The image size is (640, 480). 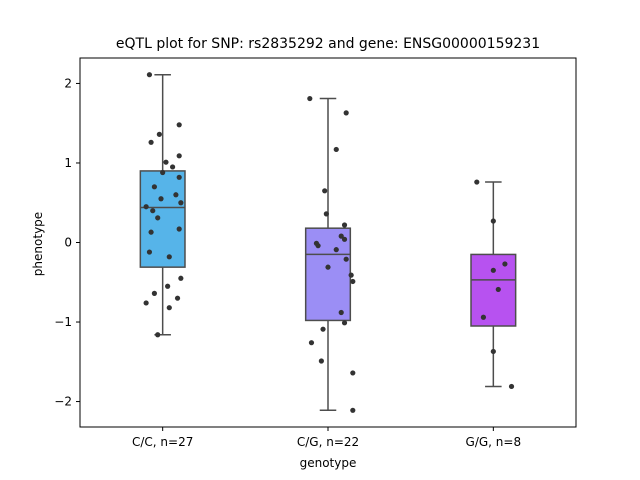 What do you see at coordinates (63, 402) in the screenshot?
I see `y-tick-label: −2` at bounding box center [63, 402].